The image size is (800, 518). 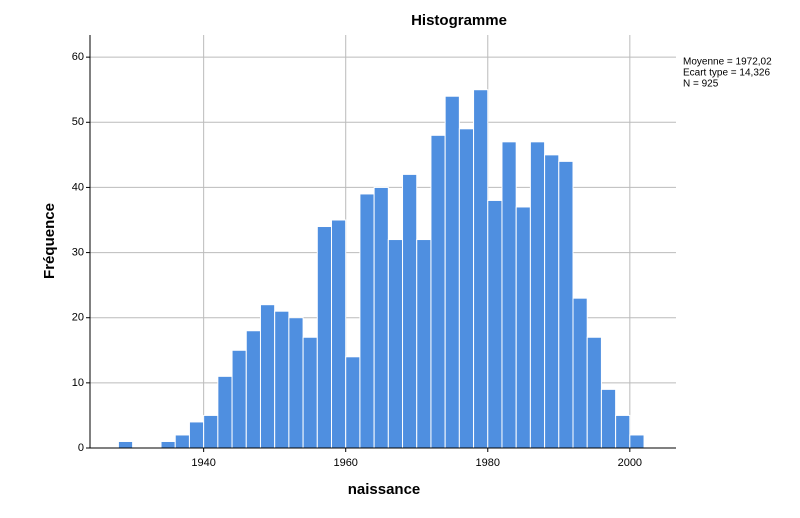 What do you see at coordinates (78, 57) in the screenshot?
I see `y-tick-label: 60` at bounding box center [78, 57].